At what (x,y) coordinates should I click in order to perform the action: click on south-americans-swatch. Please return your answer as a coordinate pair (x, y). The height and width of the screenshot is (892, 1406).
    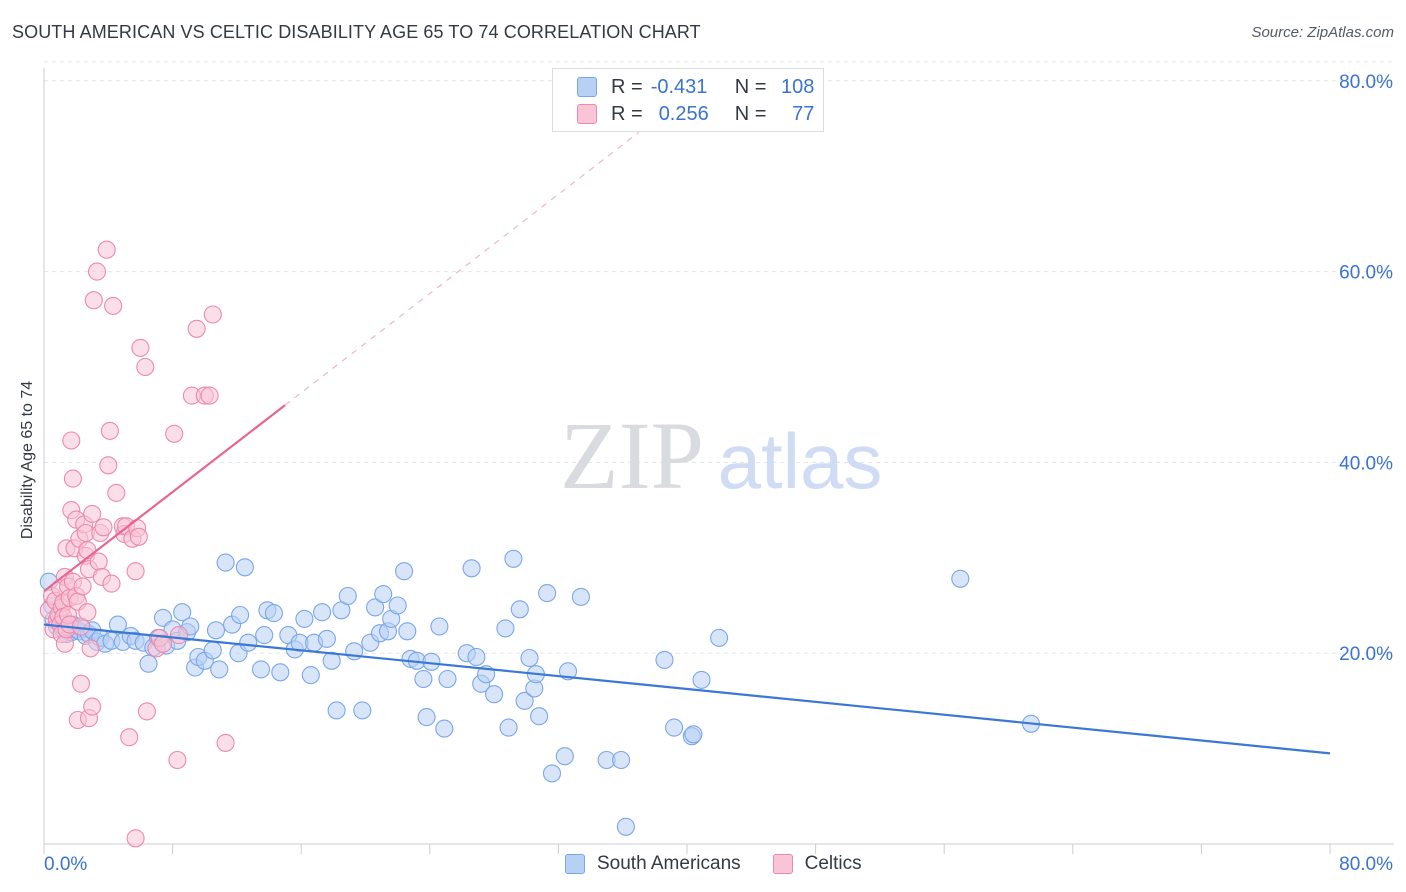
    Looking at the image, I should click on (587, 87).